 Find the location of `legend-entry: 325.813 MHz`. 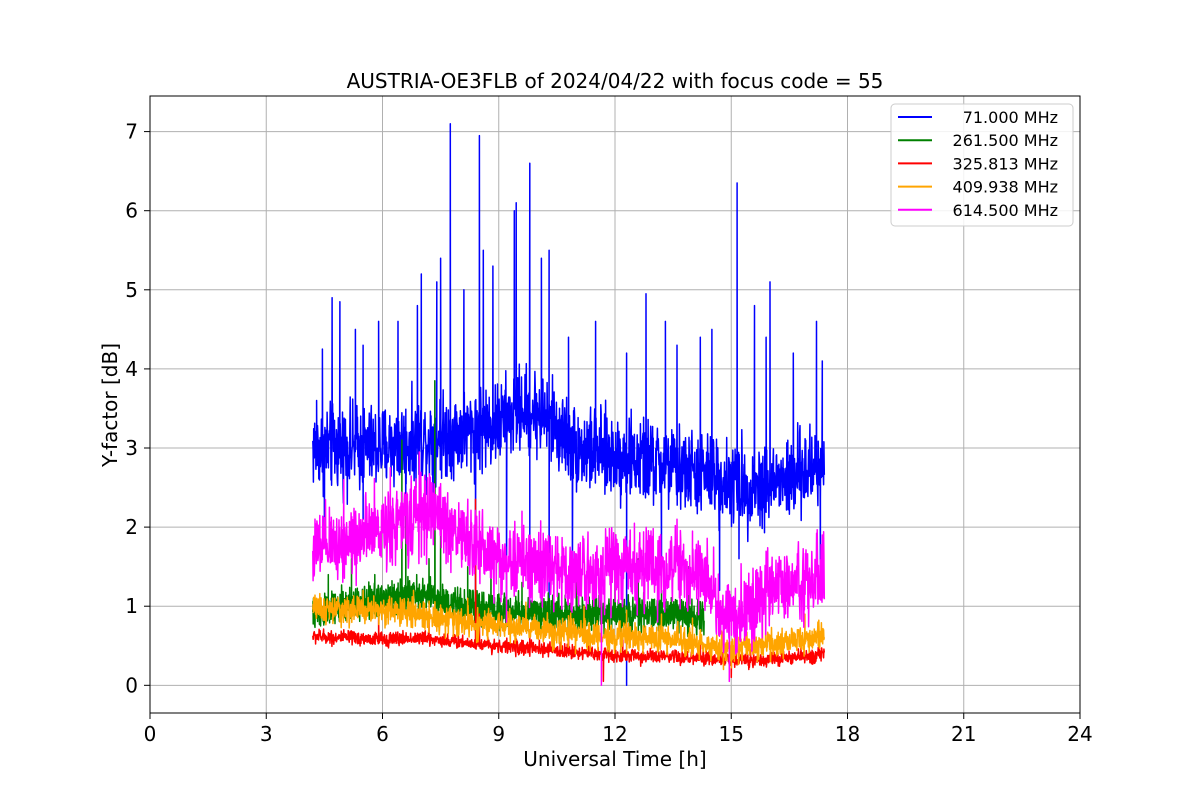

legend-entry: 325.813 MHz is located at coordinates (1005, 163).